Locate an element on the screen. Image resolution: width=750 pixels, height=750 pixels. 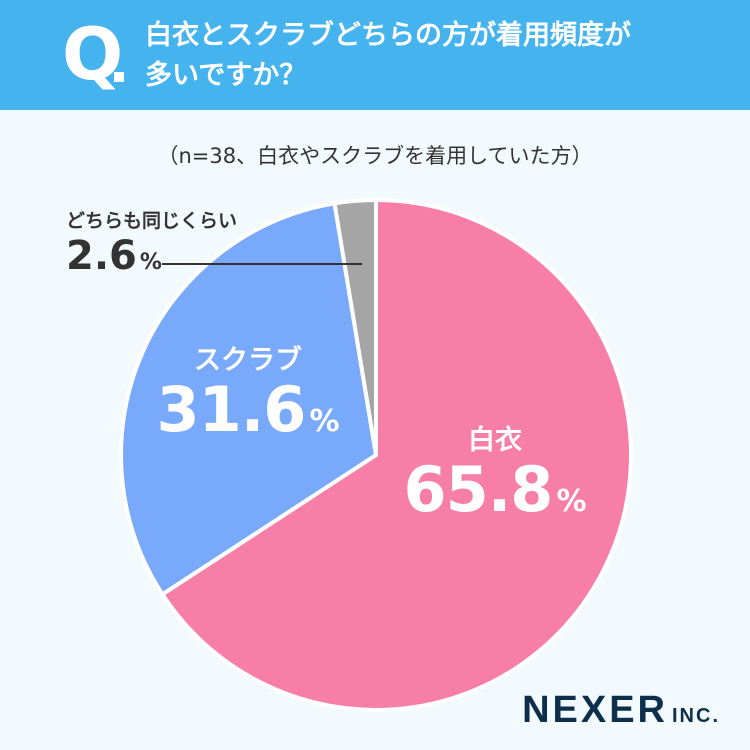
question-text: 白衣とスクラブどちらの方が着用頻度が 多いですか？ is located at coordinates (440, 56).